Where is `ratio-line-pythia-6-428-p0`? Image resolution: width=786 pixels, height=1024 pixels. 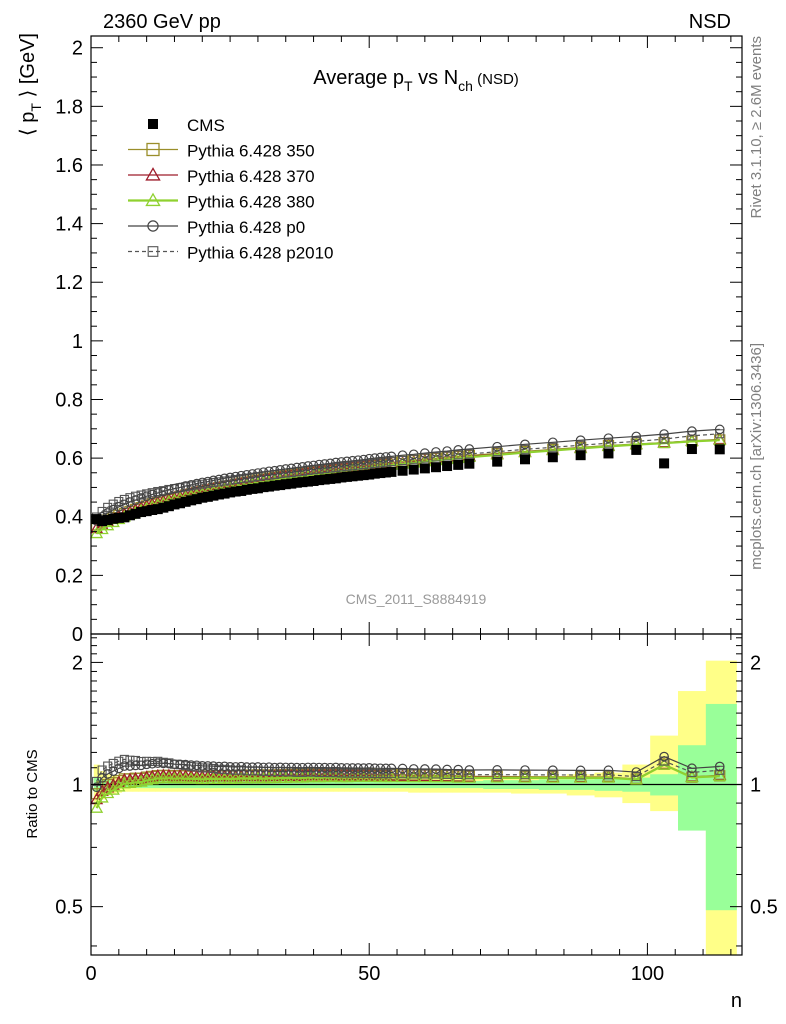
ratio-line-pythia-6-428-p0 is located at coordinates (408, 771).